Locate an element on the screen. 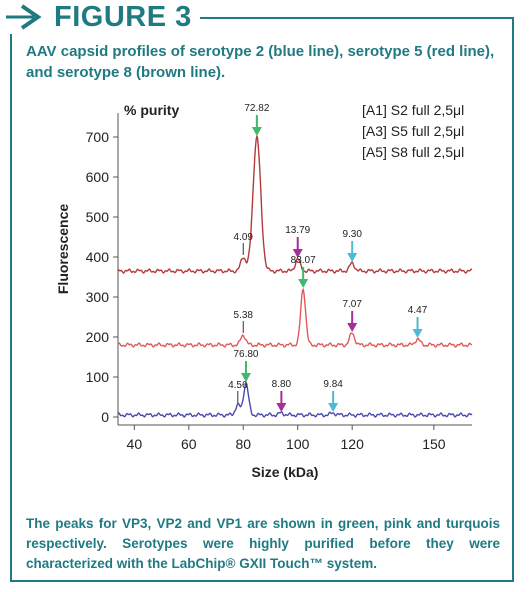  figure-label: FIGURE 3 is located at coordinates (123, 16).